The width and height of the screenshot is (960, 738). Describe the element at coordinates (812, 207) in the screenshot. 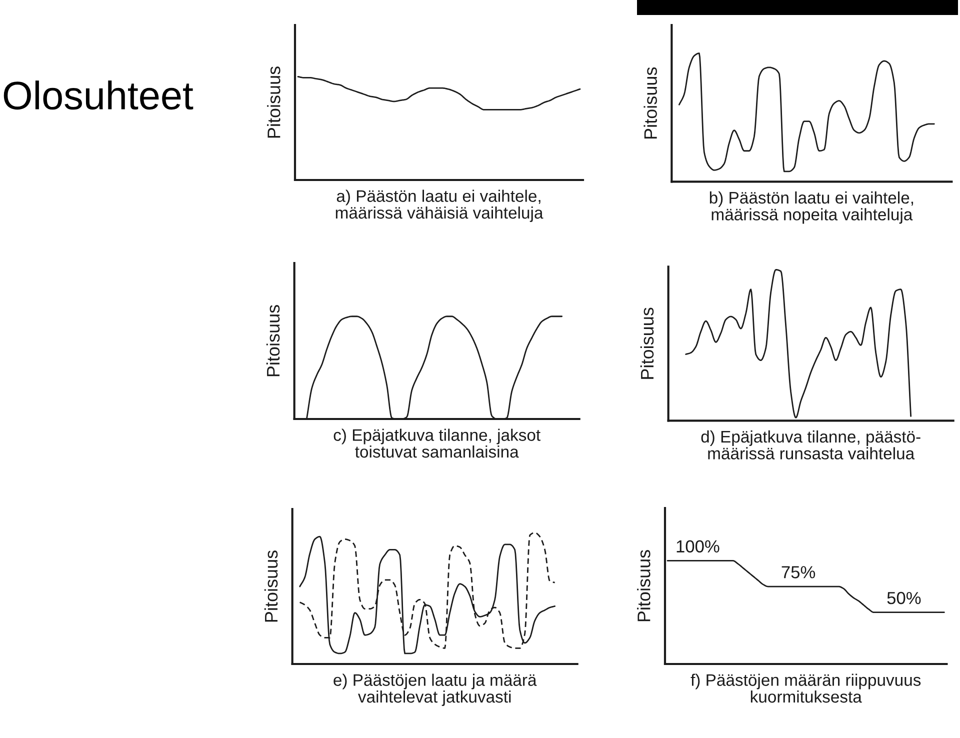

I see `x-axis-title: b) Päästön laatu ei vaihtele, määrissä nopeita vaihteluja` at that location.